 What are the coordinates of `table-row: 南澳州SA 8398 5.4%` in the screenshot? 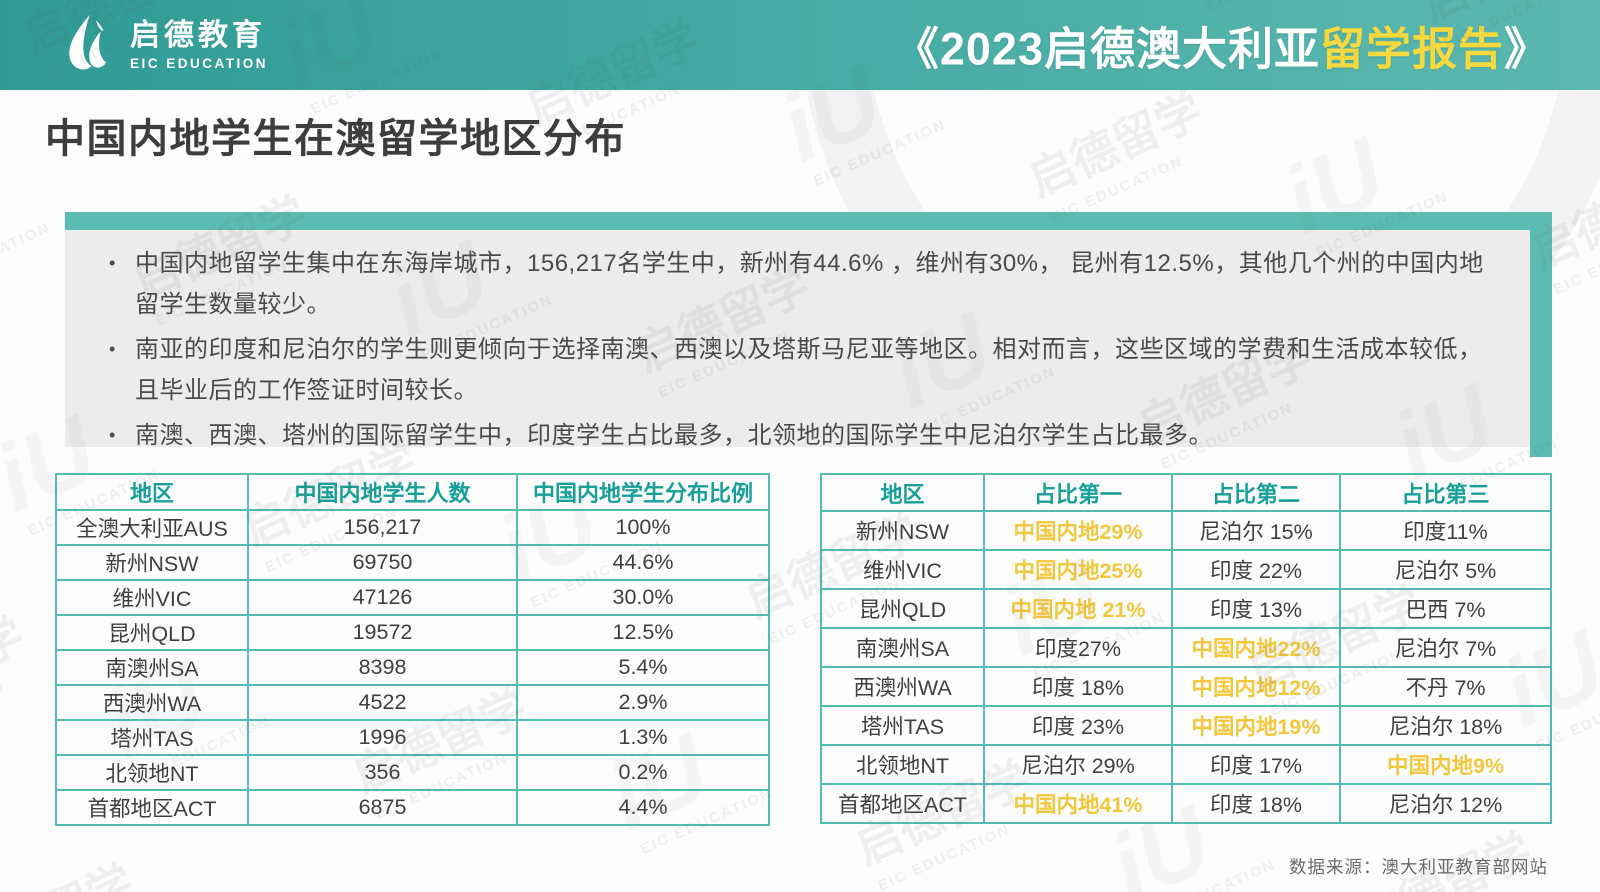 It's located at (412, 667).